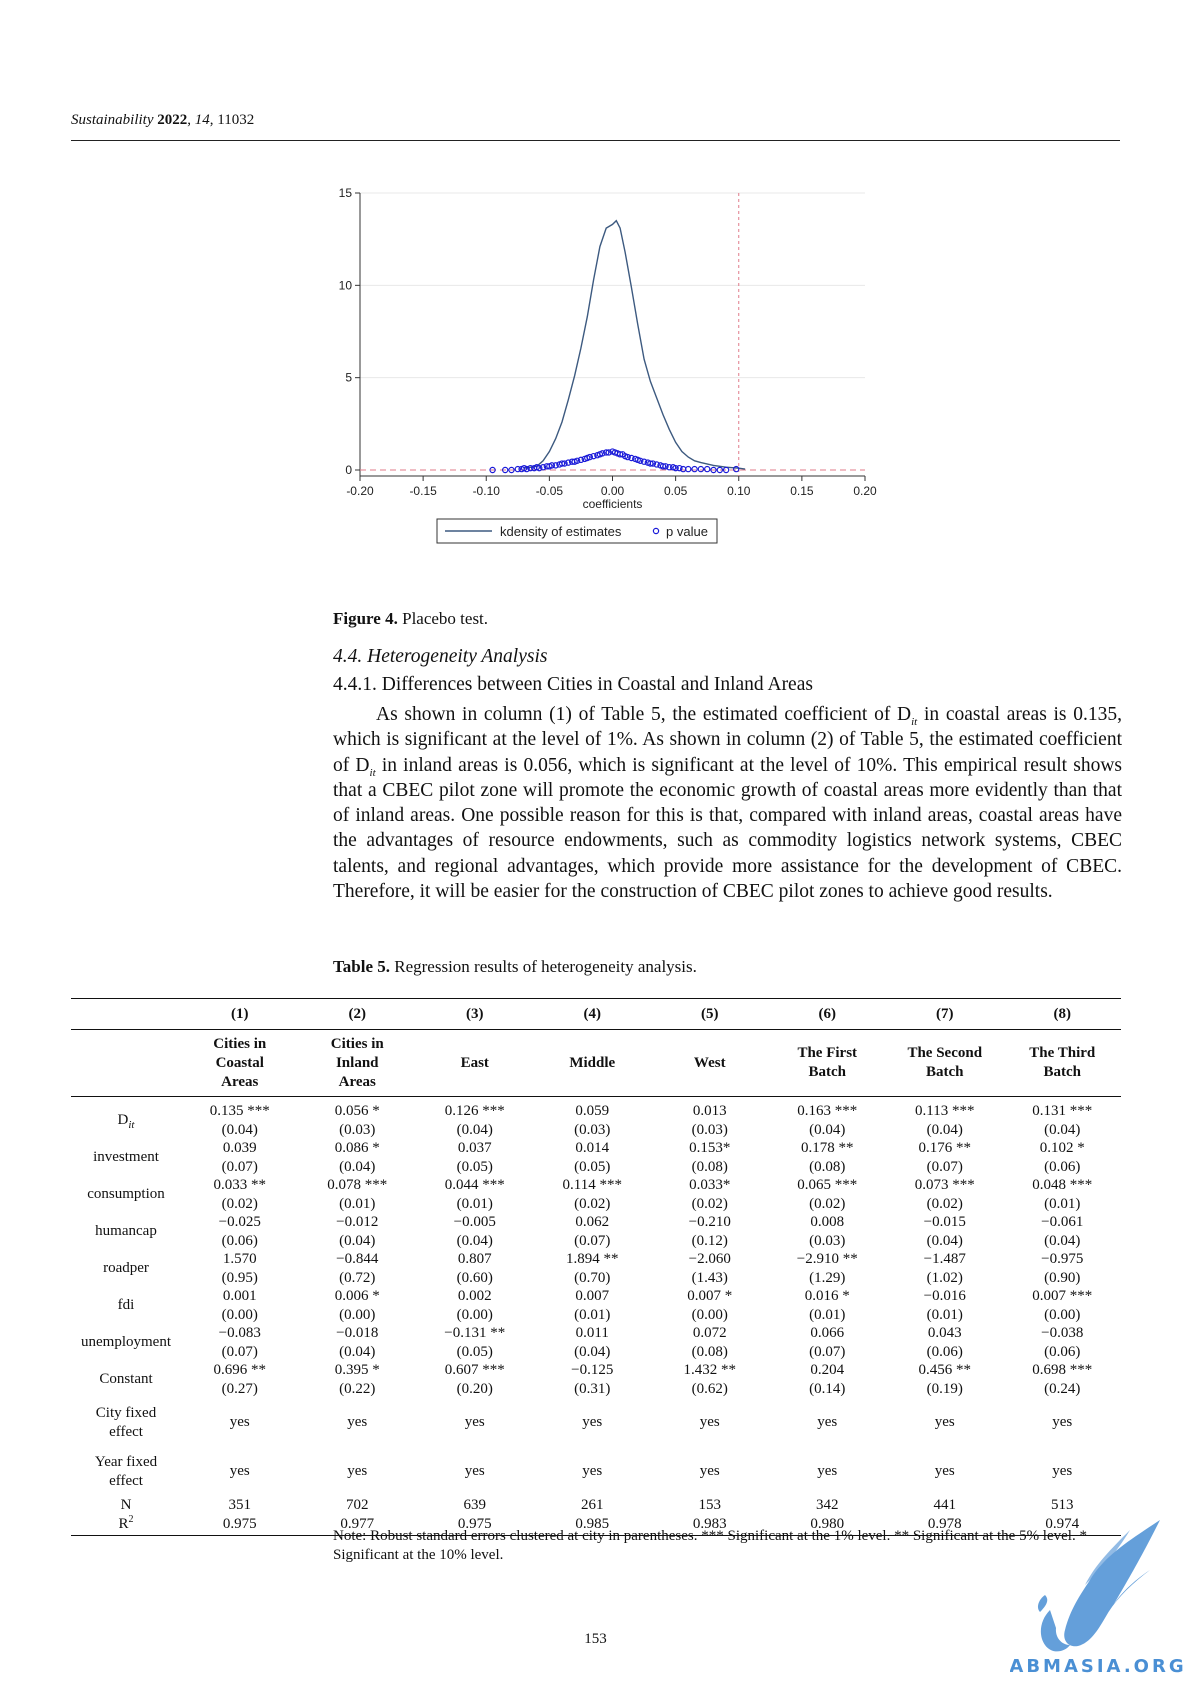 The height and width of the screenshot is (1684, 1191). I want to click on col-name-line: The Third, so click(1062, 1053).